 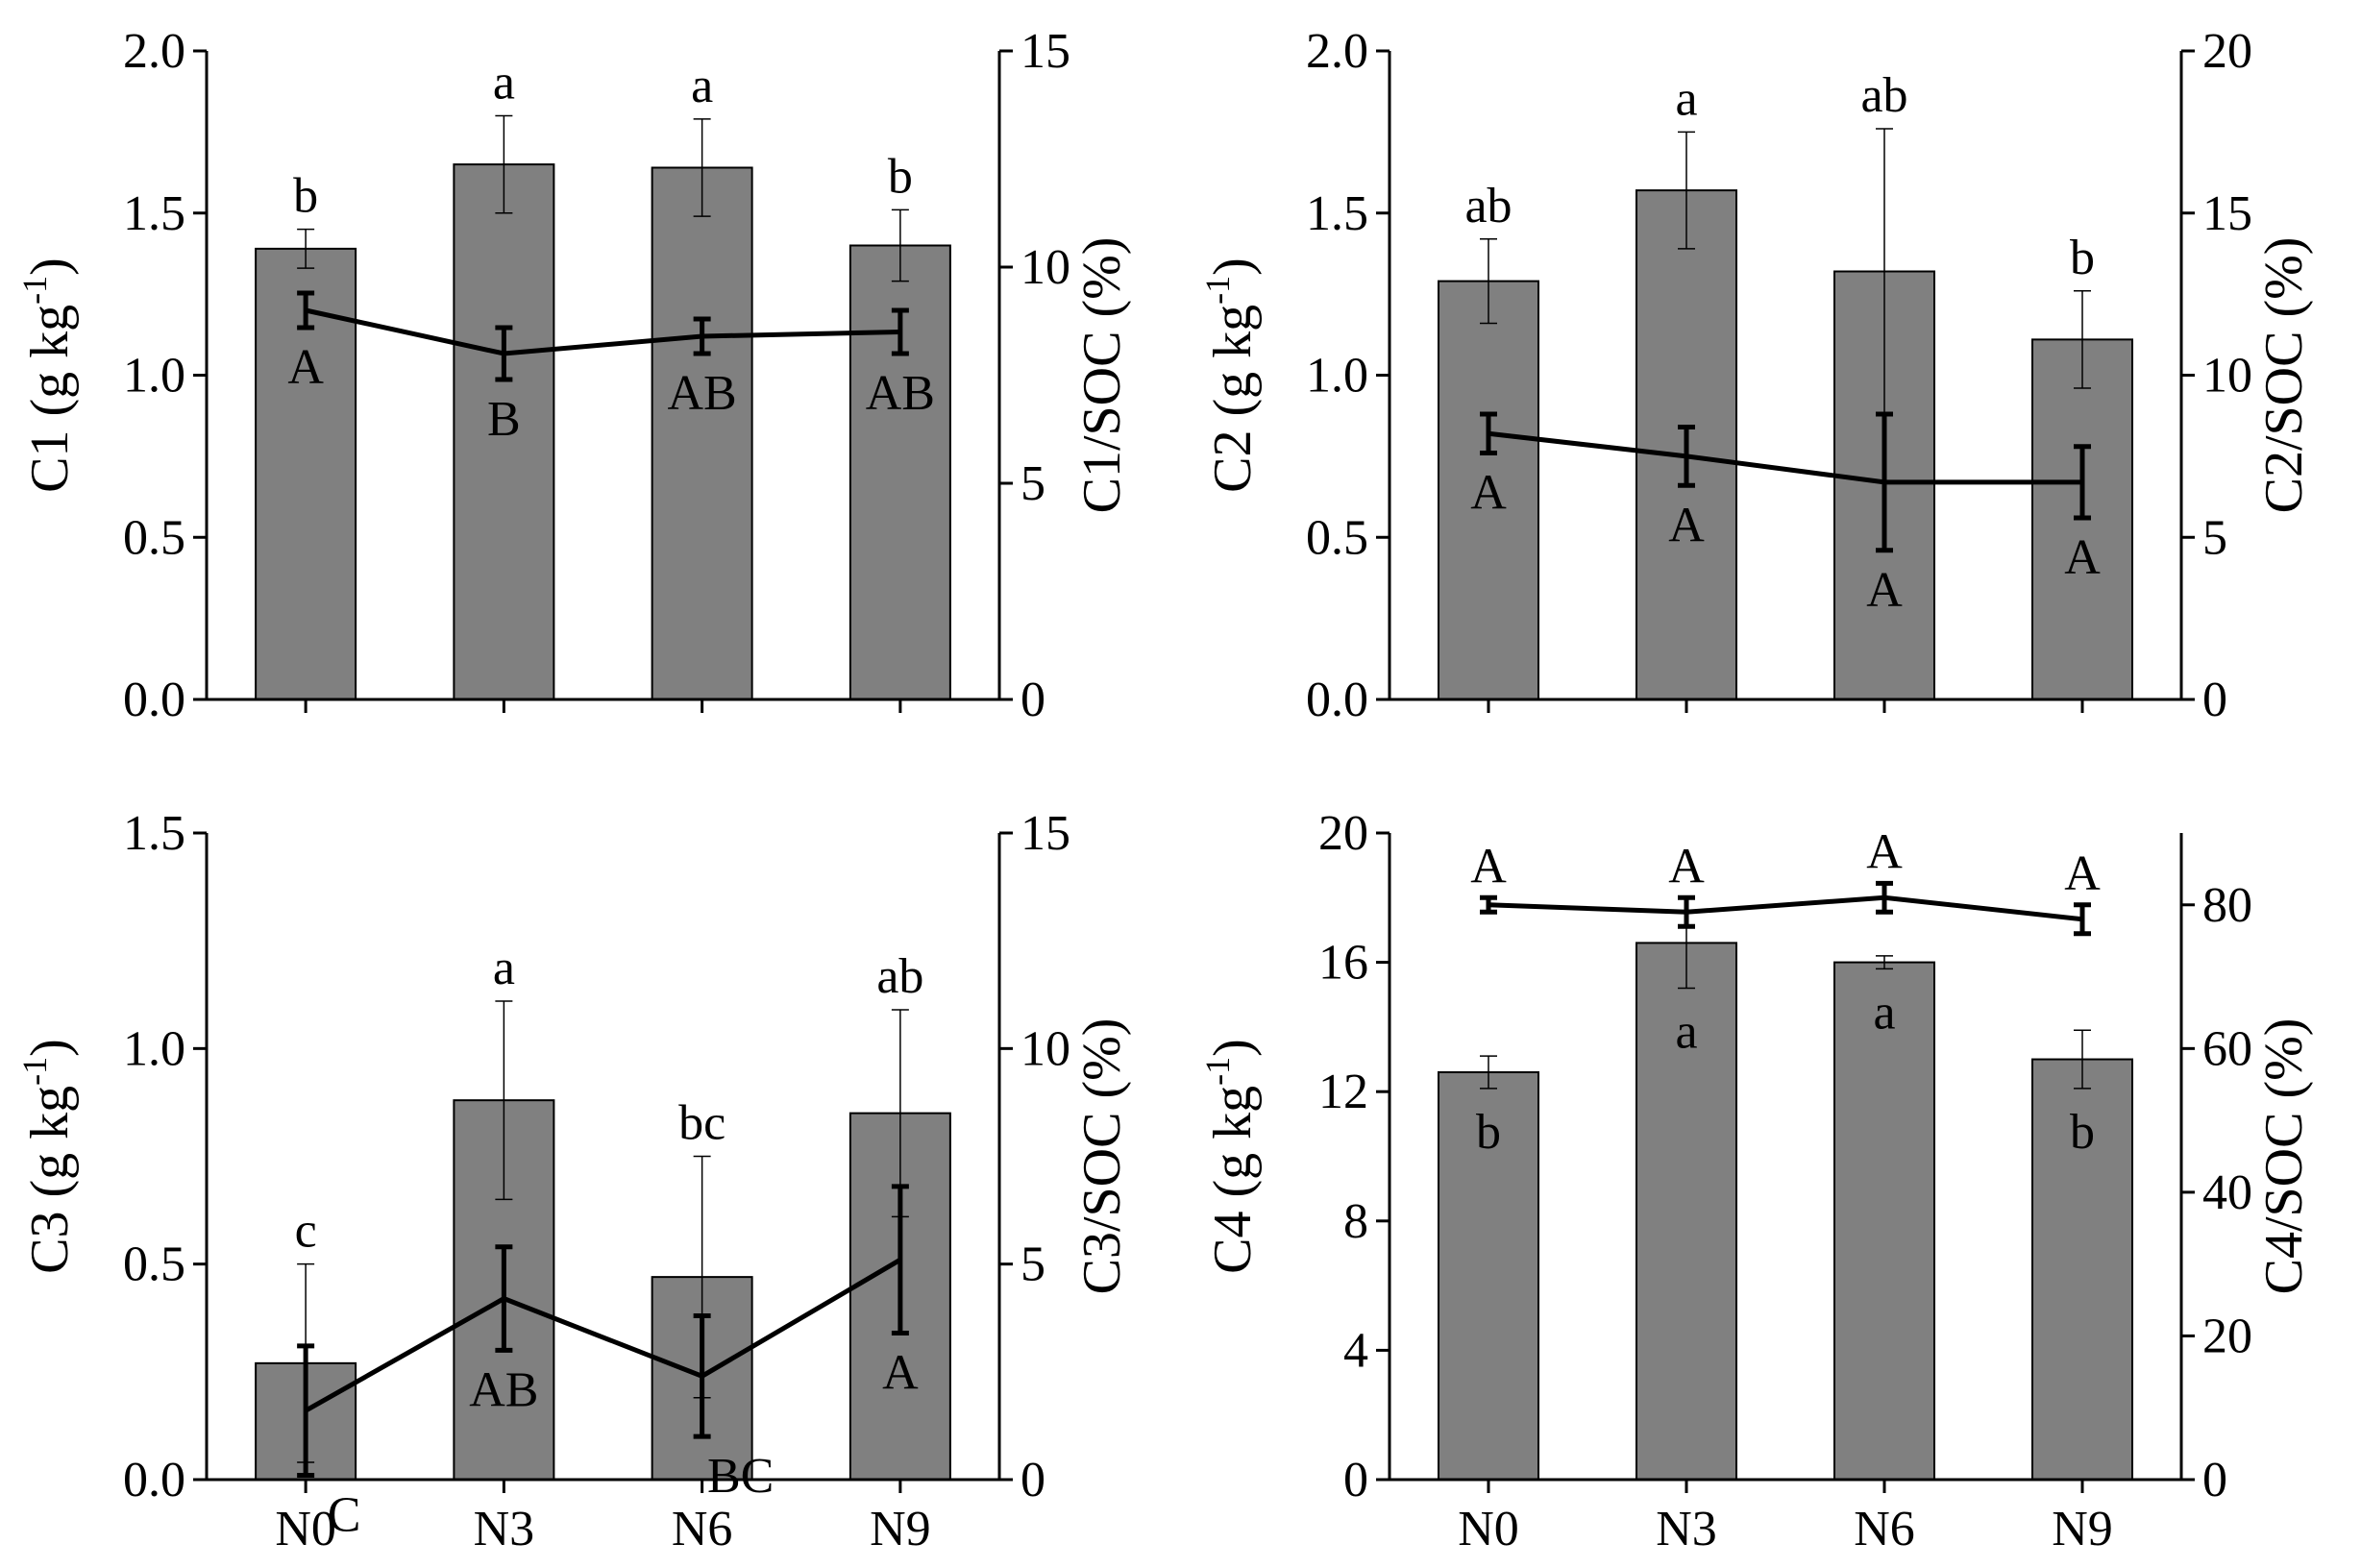 I want to click on y2-axis-label: C4/SOC (%), so click(x=2284, y=1156).